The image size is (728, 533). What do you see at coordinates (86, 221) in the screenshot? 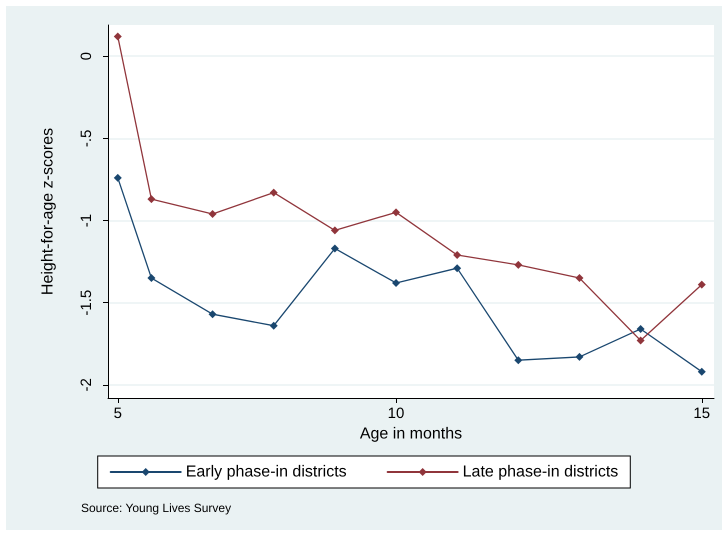
I see `y-tick-label: -1` at bounding box center [86, 221].